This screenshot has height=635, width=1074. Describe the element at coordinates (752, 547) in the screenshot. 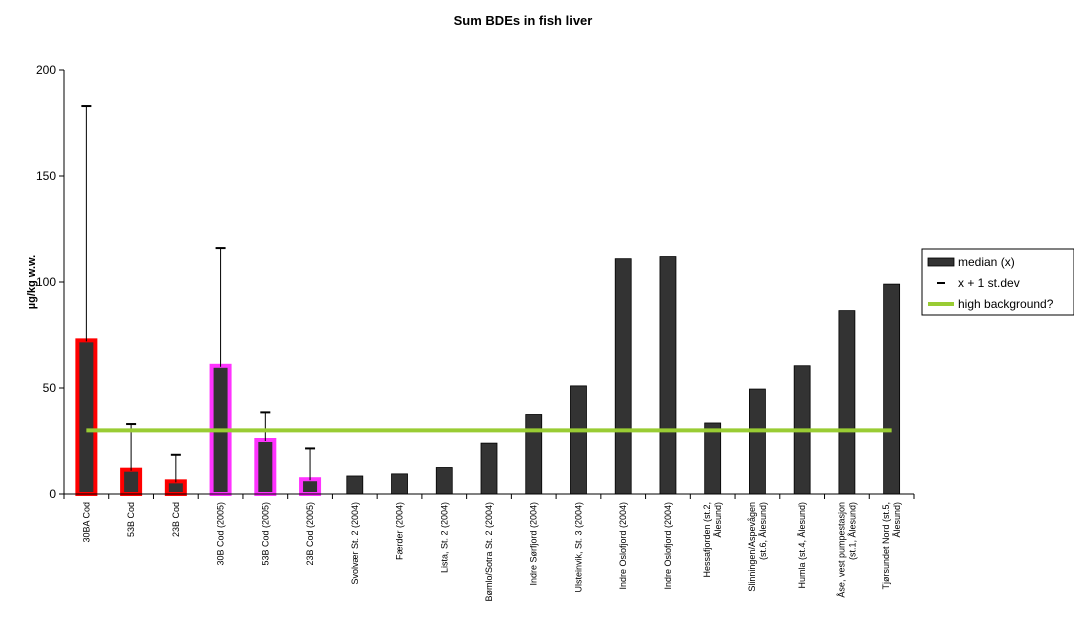

I see `x-tick-label: Slinningen/Aspevågen` at that location.